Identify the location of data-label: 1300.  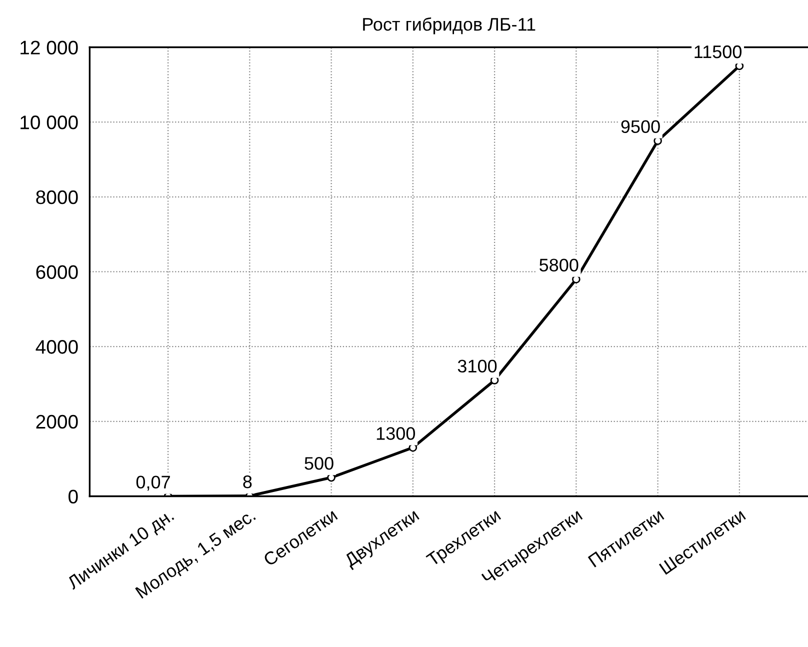
(396, 433).